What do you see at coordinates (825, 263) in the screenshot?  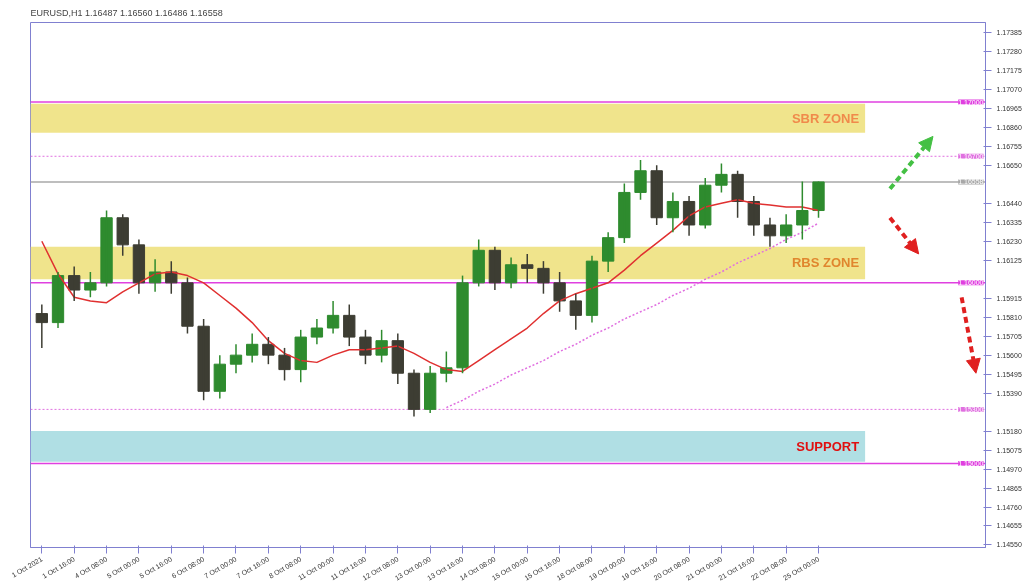 I see `band-label: RBS ZONE` at bounding box center [825, 263].